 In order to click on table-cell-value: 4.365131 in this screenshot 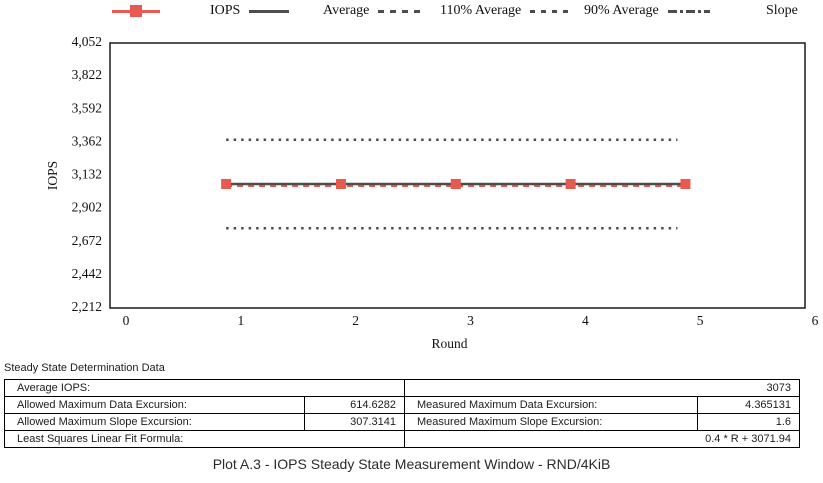, I will do `click(749, 405)`.